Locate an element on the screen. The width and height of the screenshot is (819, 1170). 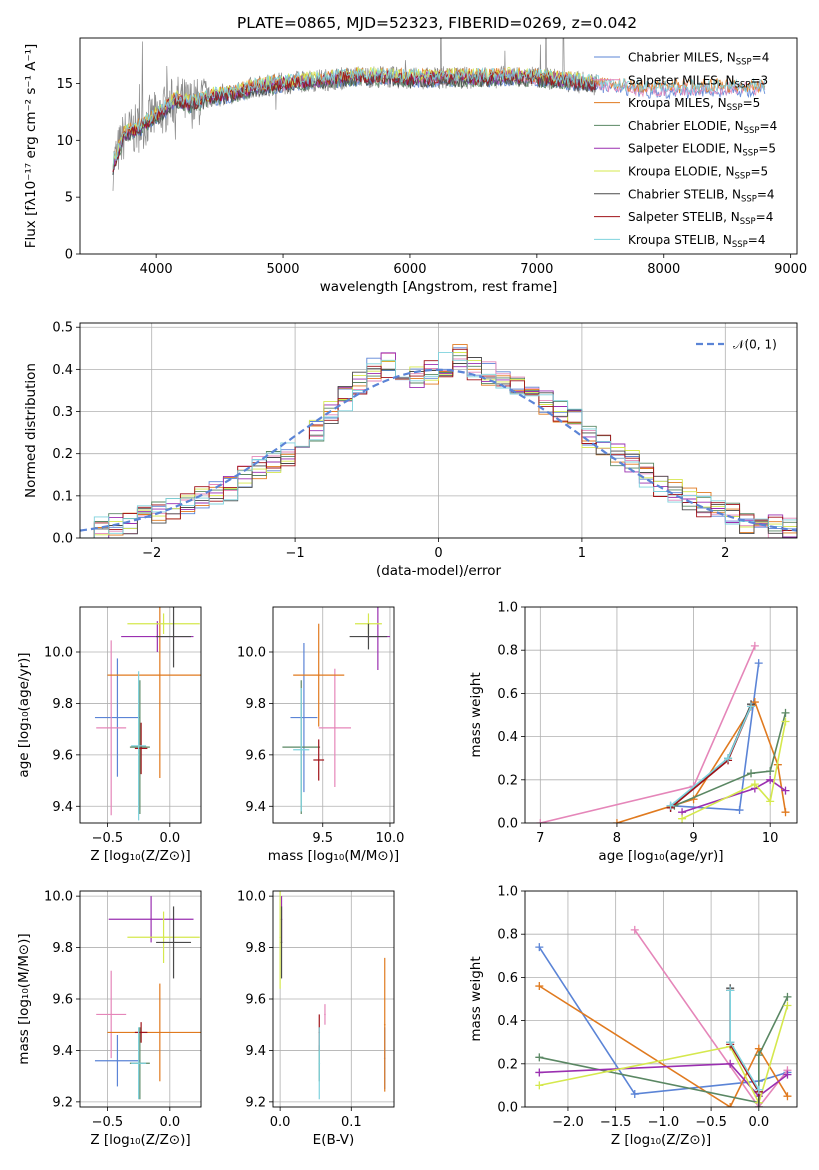
model-spectrum-chabrier-stelib is located at coordinates (354, 123).